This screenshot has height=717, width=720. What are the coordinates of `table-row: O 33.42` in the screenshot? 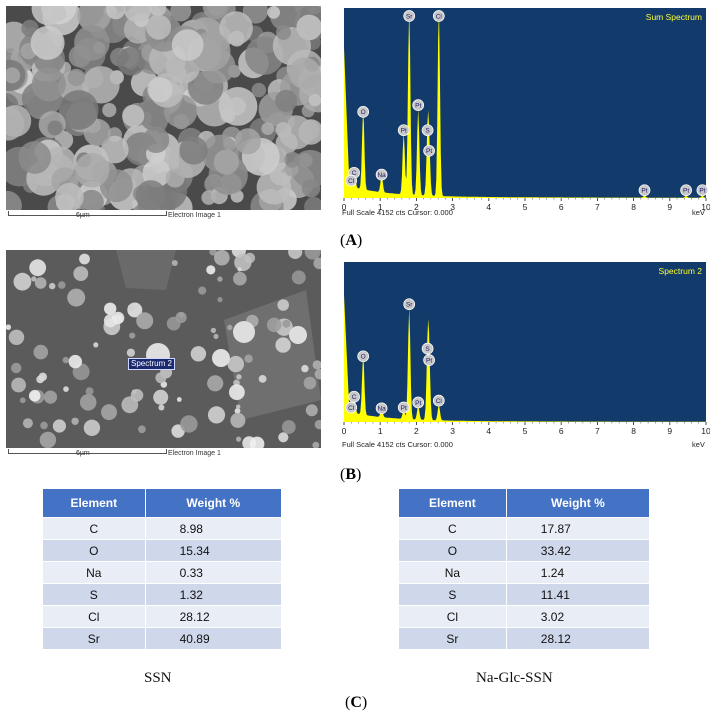 It's located at (524, 550).